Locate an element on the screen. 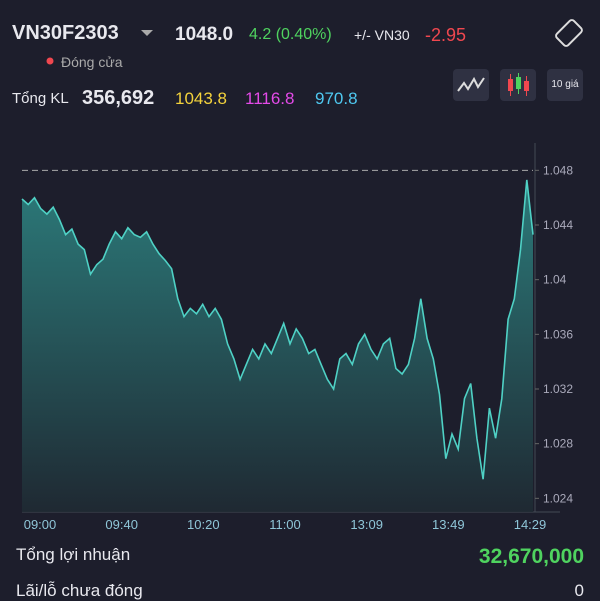  stat-floor: 970.8 is located at coordinates (336, 98).